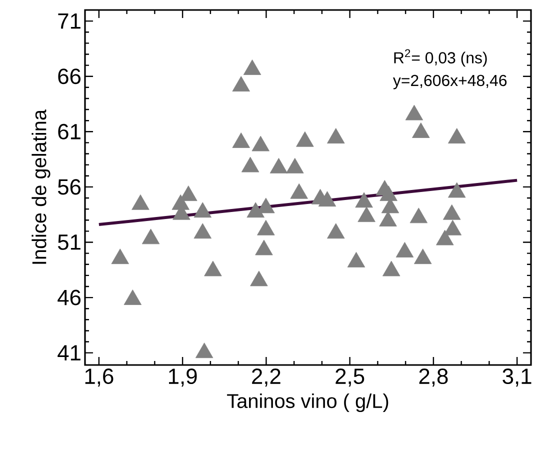 The height and width of the screenshot is (449, 533). I want to click on x-tick-label: 2,5, so click(350, 377).